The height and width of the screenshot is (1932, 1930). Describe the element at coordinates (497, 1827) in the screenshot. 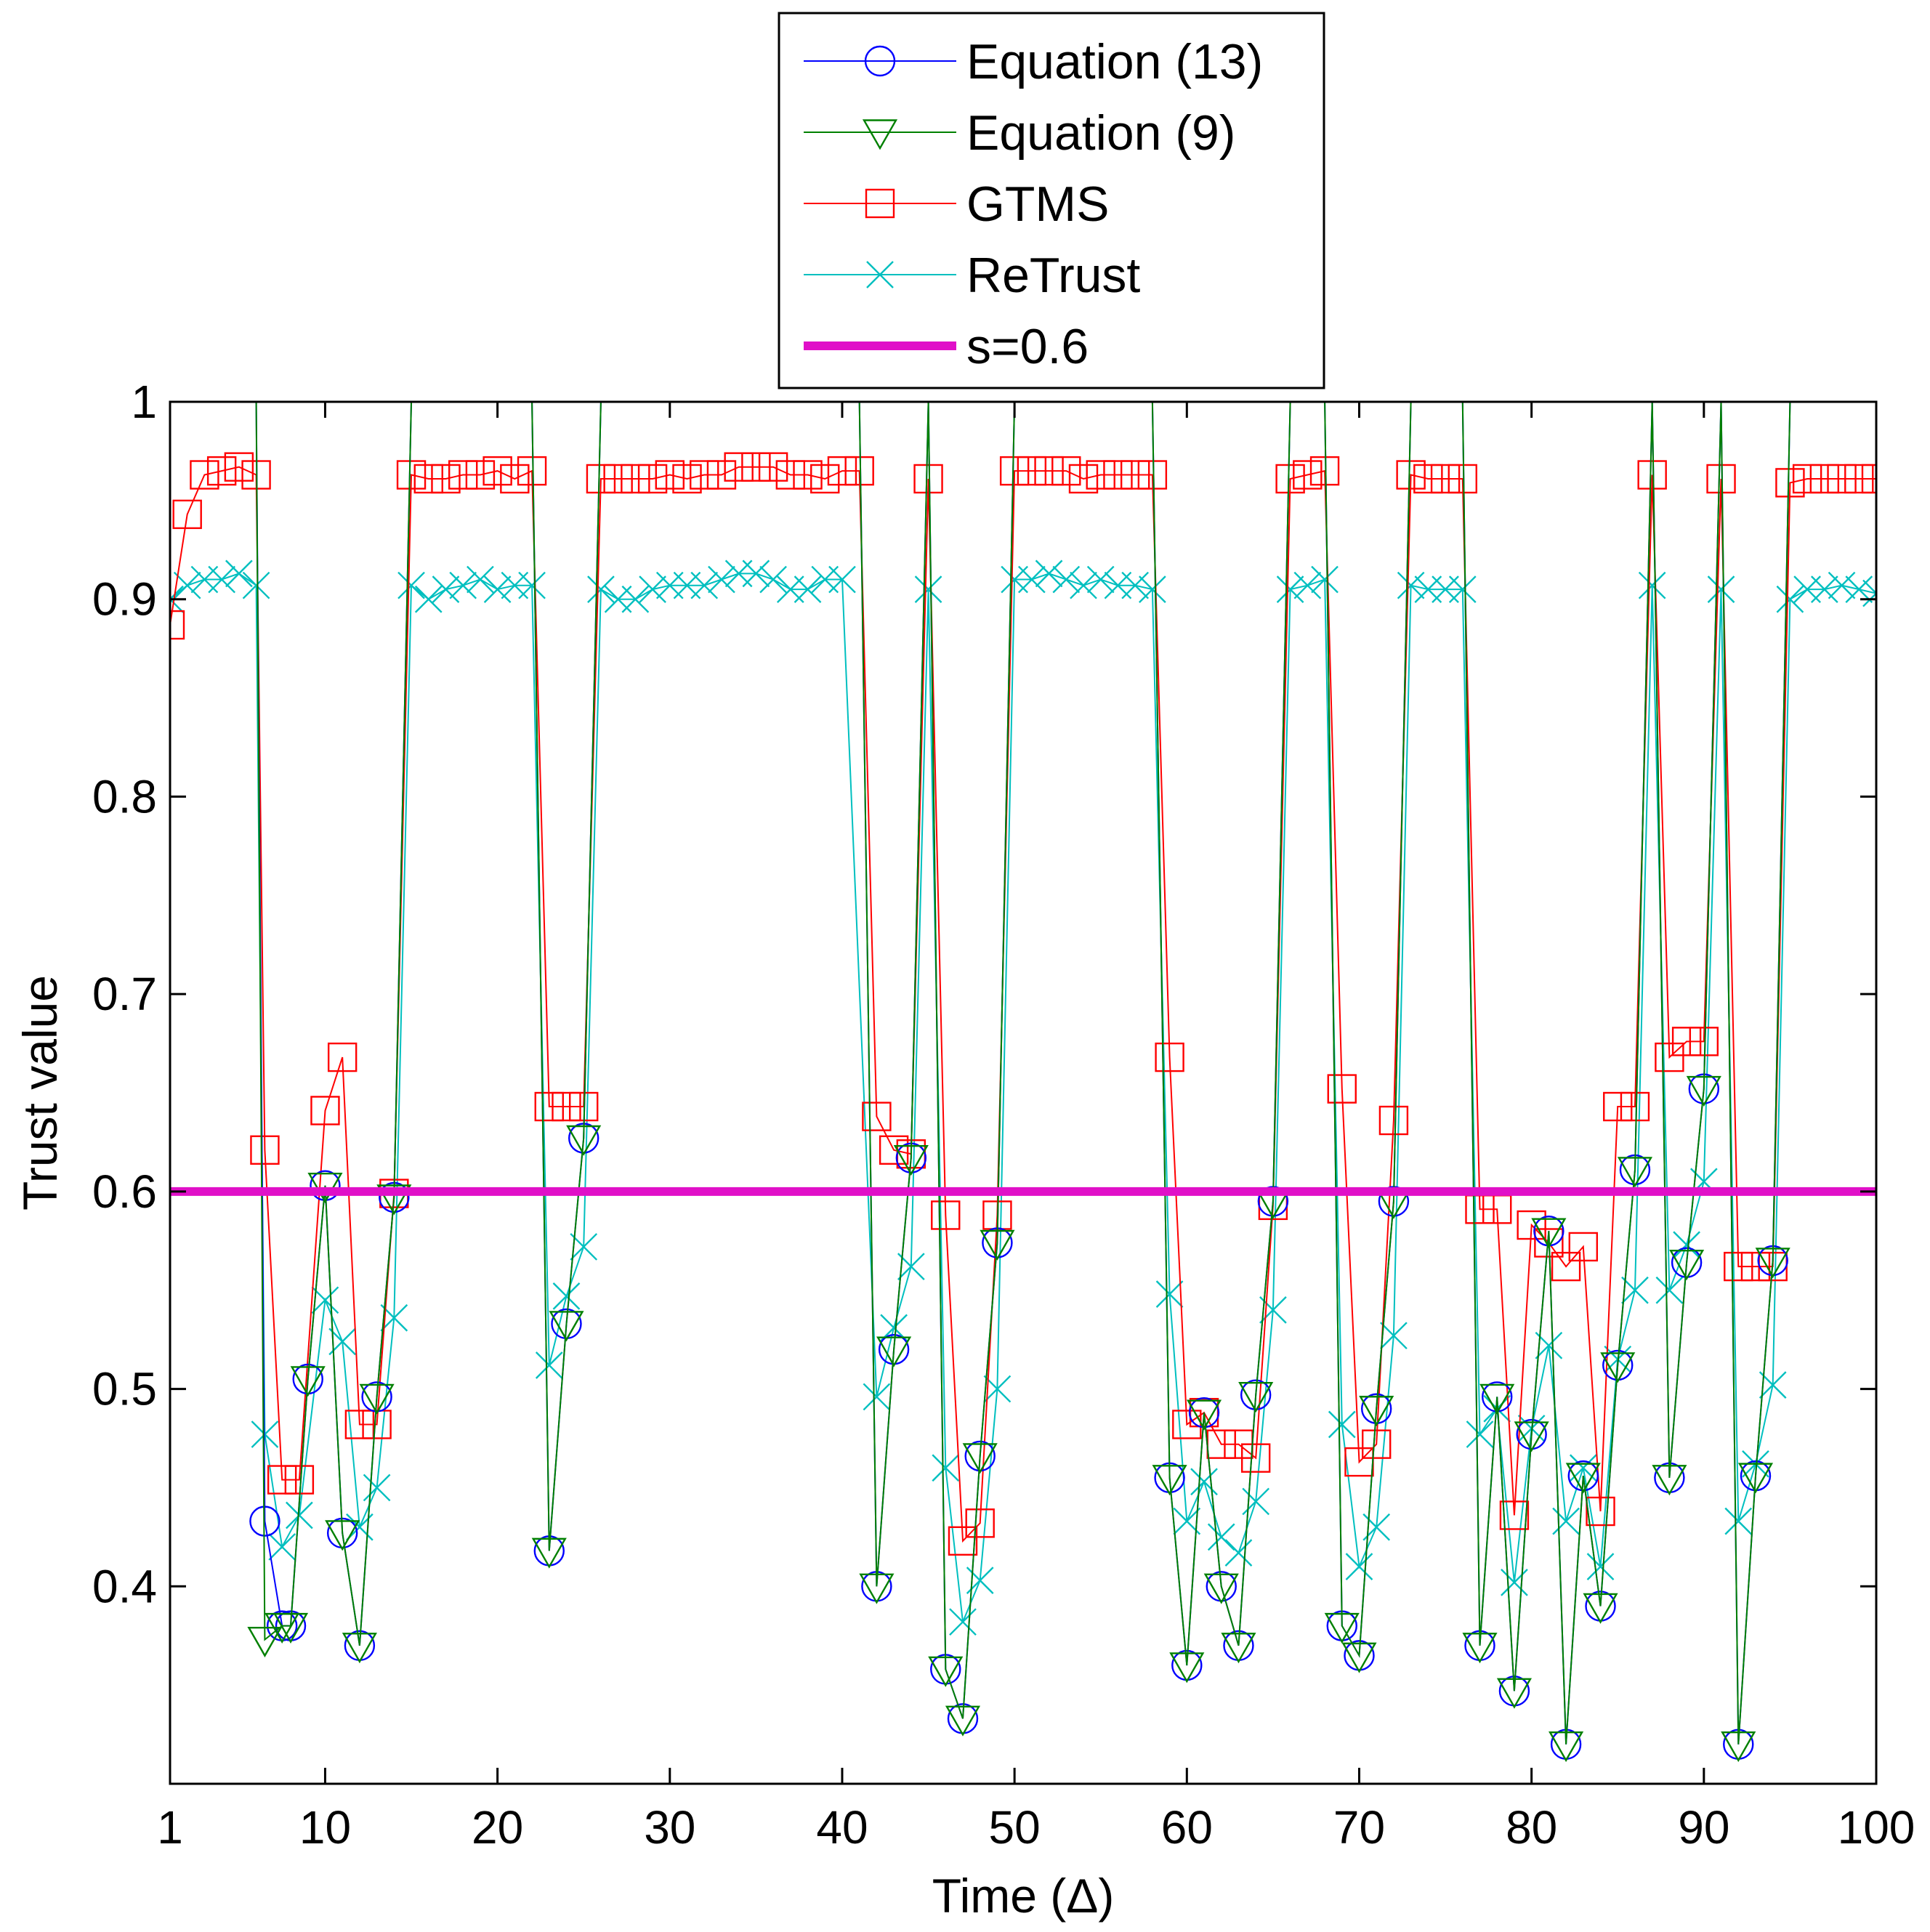

I see `x-tick-label: 20` at that location.